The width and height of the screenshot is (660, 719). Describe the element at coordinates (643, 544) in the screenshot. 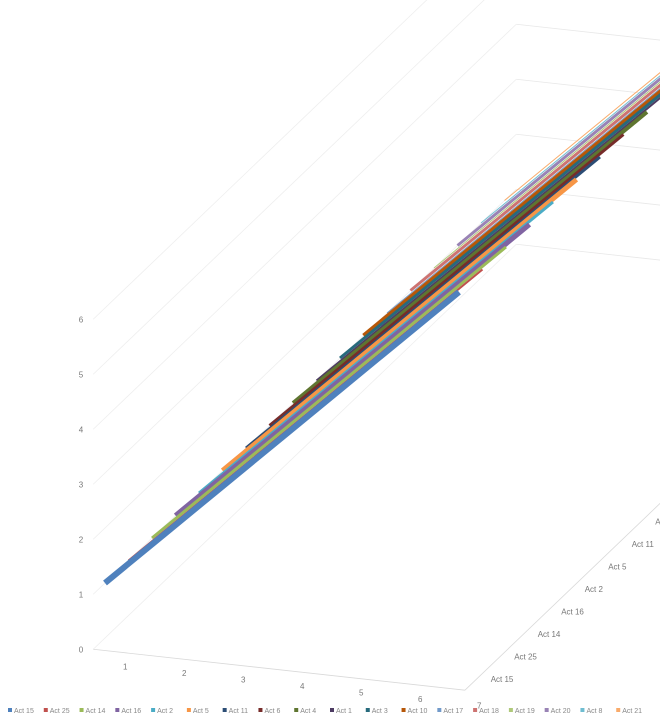

I see `depth-tick-label-6: Act 11` at that location.